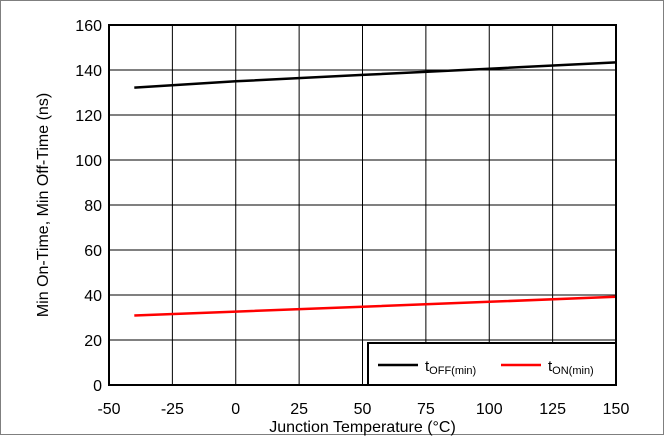 This screenshot has height=436, width=664. I want to click on y-tick-label: 60, so click(93, 251).